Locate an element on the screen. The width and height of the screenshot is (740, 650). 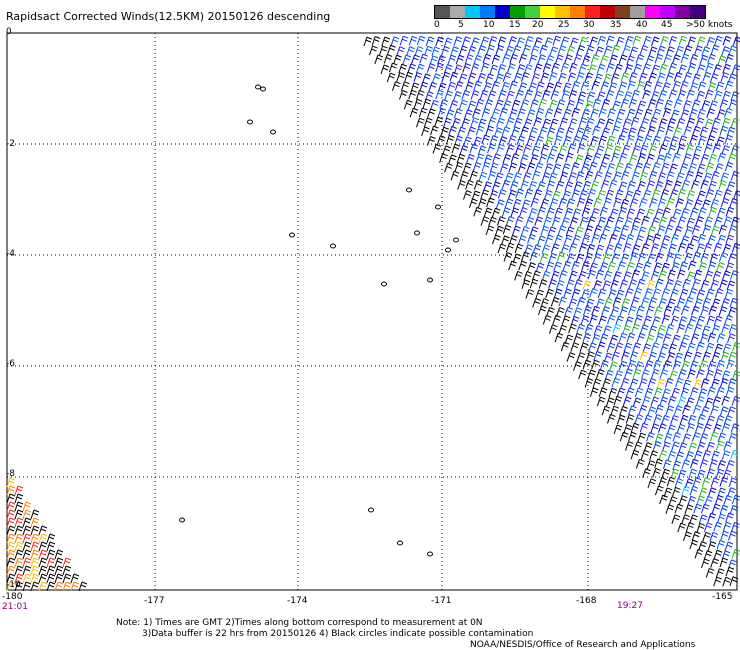
island-outline is located at coordinates (438, 207).